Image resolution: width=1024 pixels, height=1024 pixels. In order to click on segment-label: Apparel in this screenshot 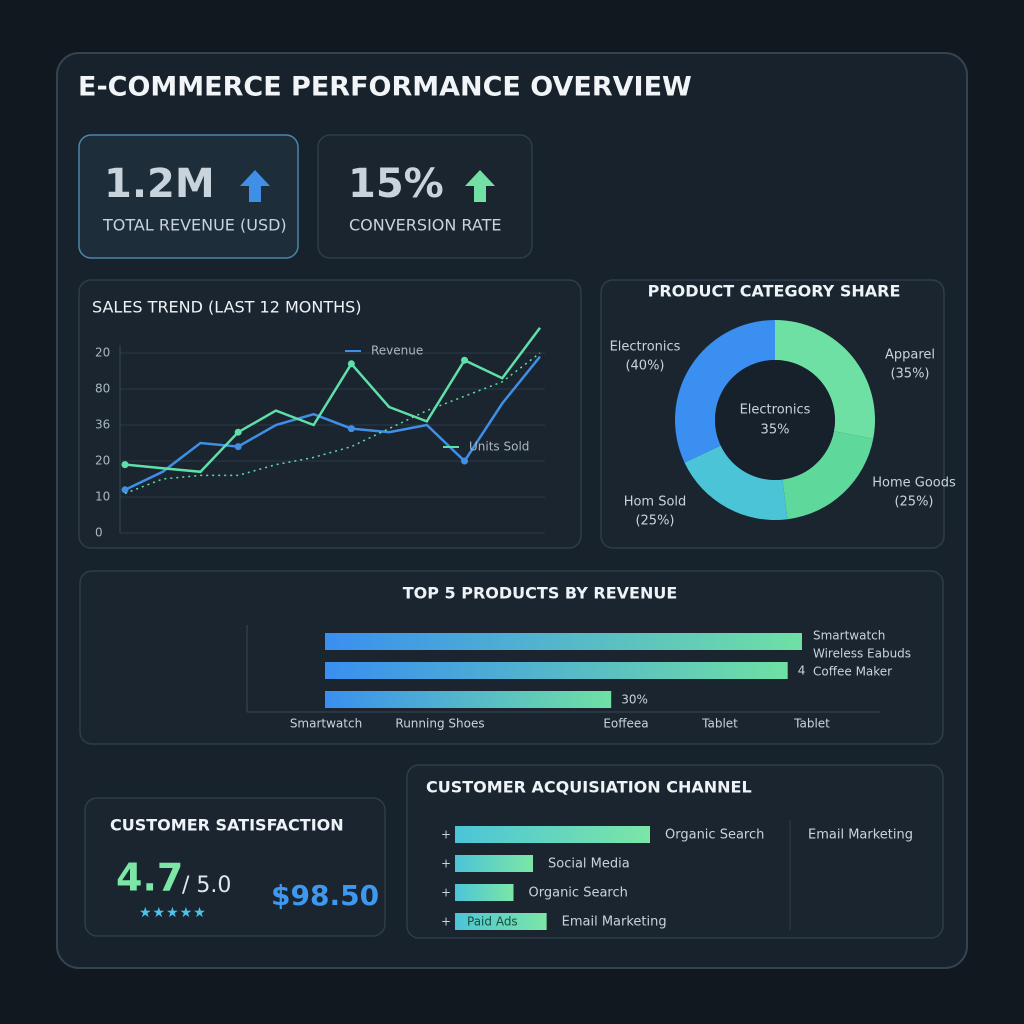, I will do `click(910, 355)`.